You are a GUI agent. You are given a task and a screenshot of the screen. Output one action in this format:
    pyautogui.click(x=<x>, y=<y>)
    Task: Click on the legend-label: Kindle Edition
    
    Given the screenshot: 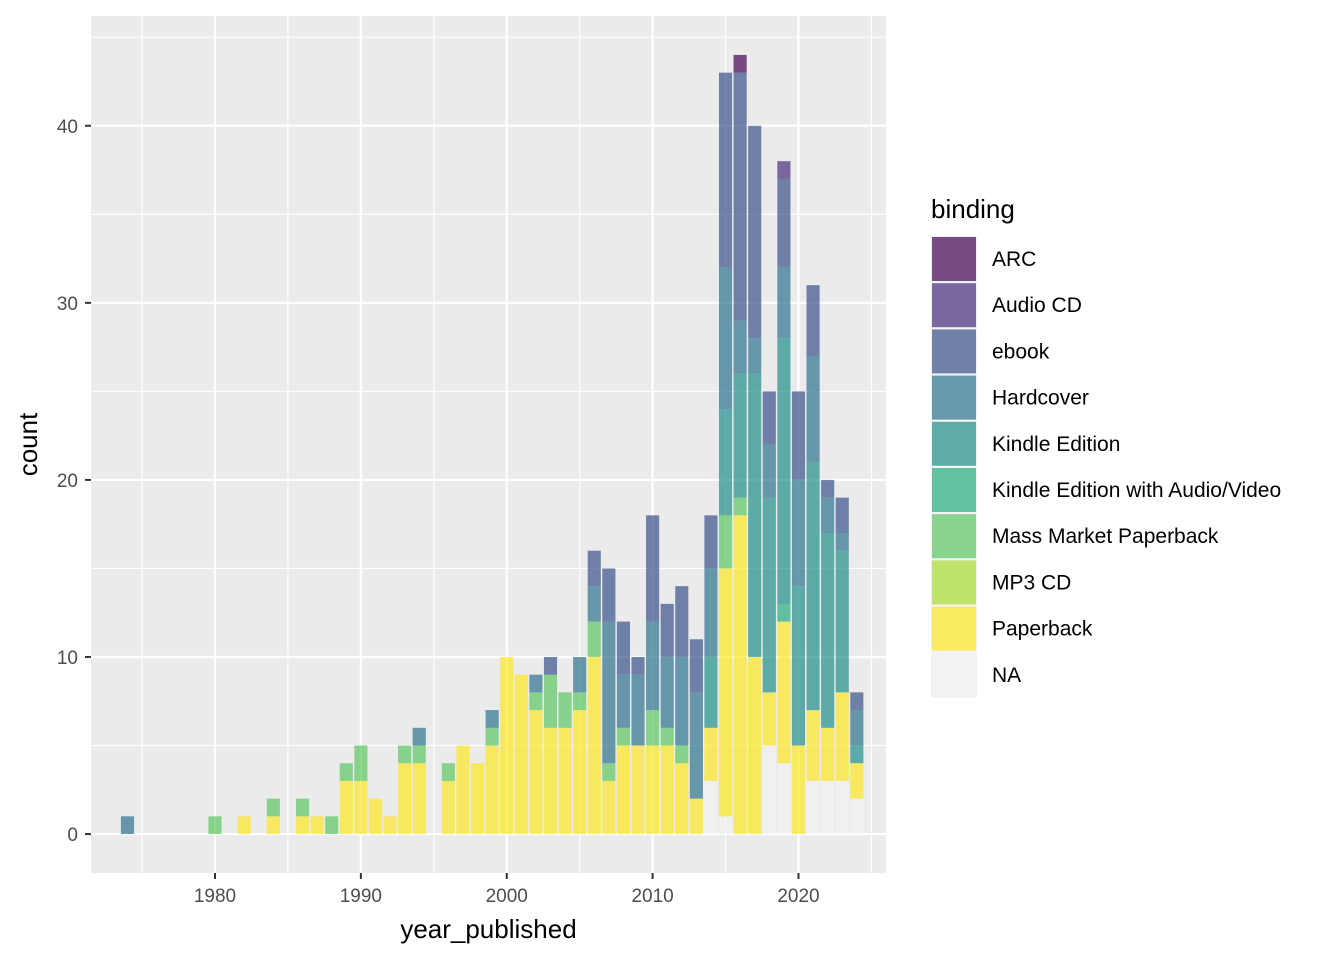 What is the action you would take?
    pyautogui.click(x=1056, y=444)
    